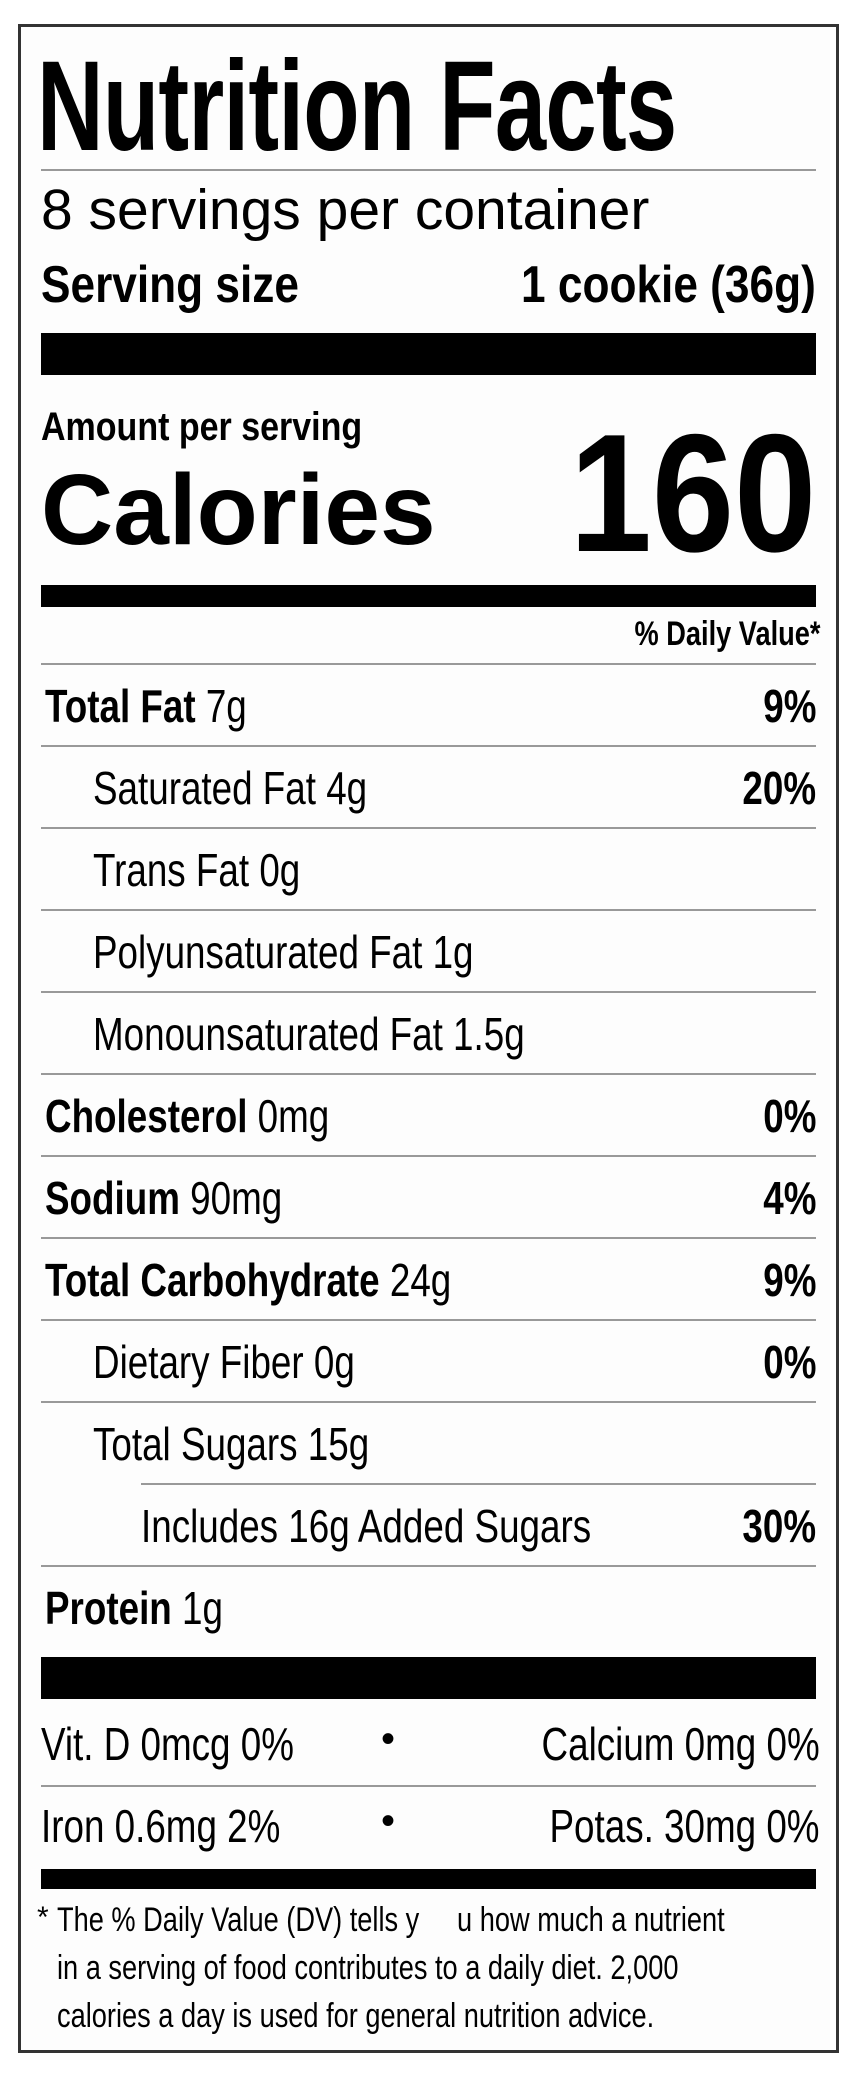 This screenshot has height=2076, width=860. Describe the element at coordinates (236, 1198) in the screenshot. I see `nutrient-amount: 90mg` at that location.